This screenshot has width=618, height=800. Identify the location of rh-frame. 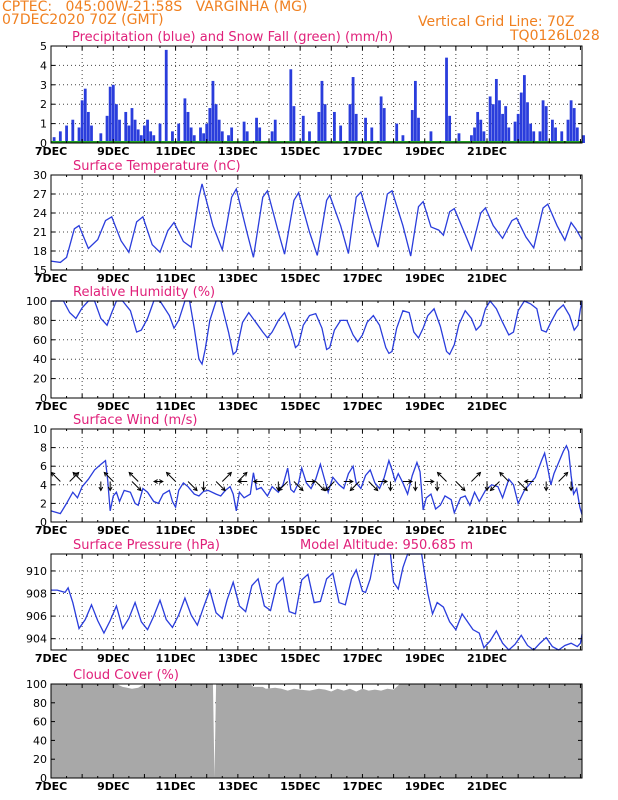
(316, 349).